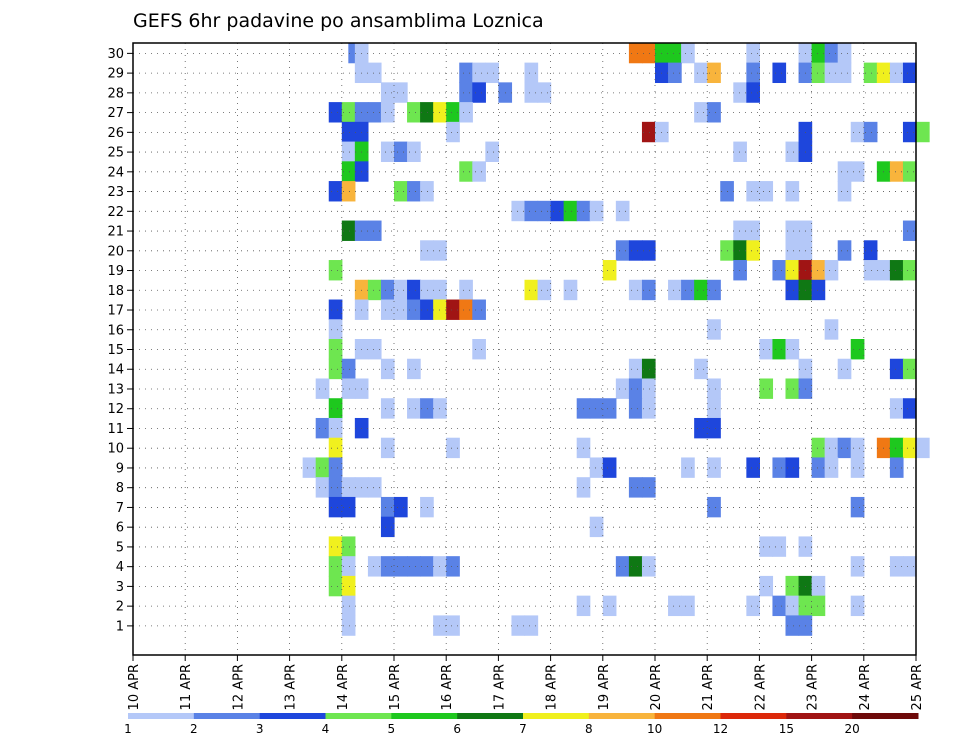 The height and width of the screenshot is (742, 960). I want to click on y-tick-label: 12, so click(115, 409).